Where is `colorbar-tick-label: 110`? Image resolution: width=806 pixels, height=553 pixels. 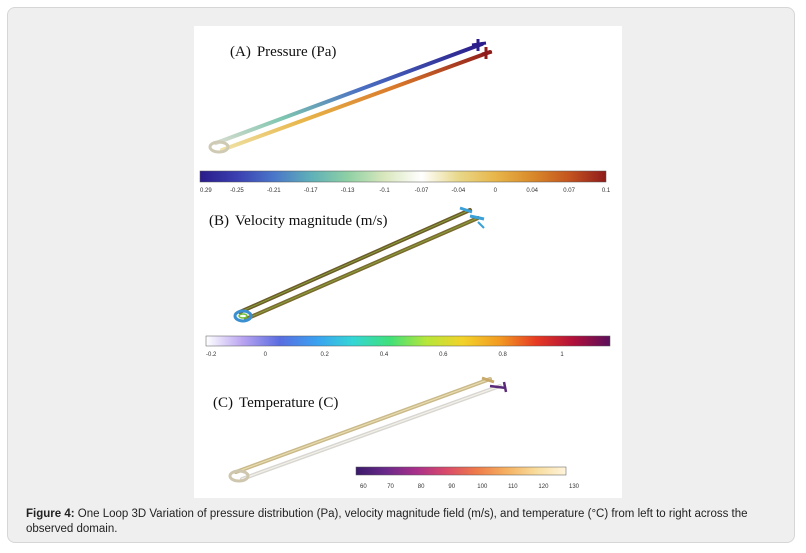 colorbar-tick-label: 110 is located at coordinates (513, 487).